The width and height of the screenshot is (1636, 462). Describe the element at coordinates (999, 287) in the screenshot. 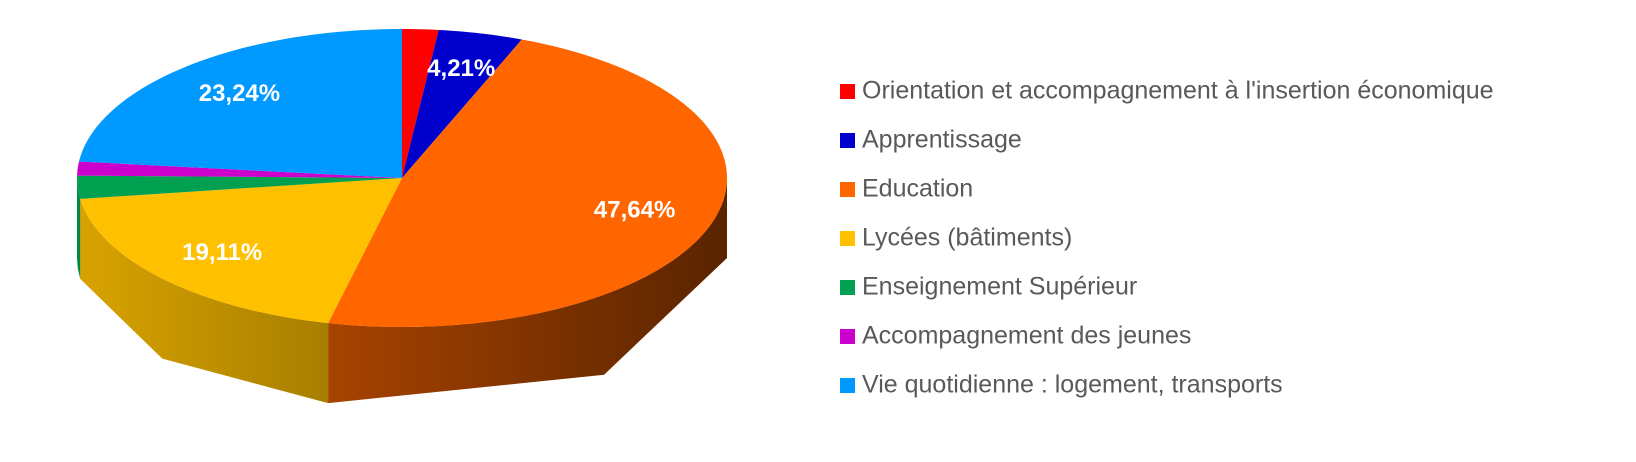

I see `legend-label: Enseignement Supérieur` at that location.